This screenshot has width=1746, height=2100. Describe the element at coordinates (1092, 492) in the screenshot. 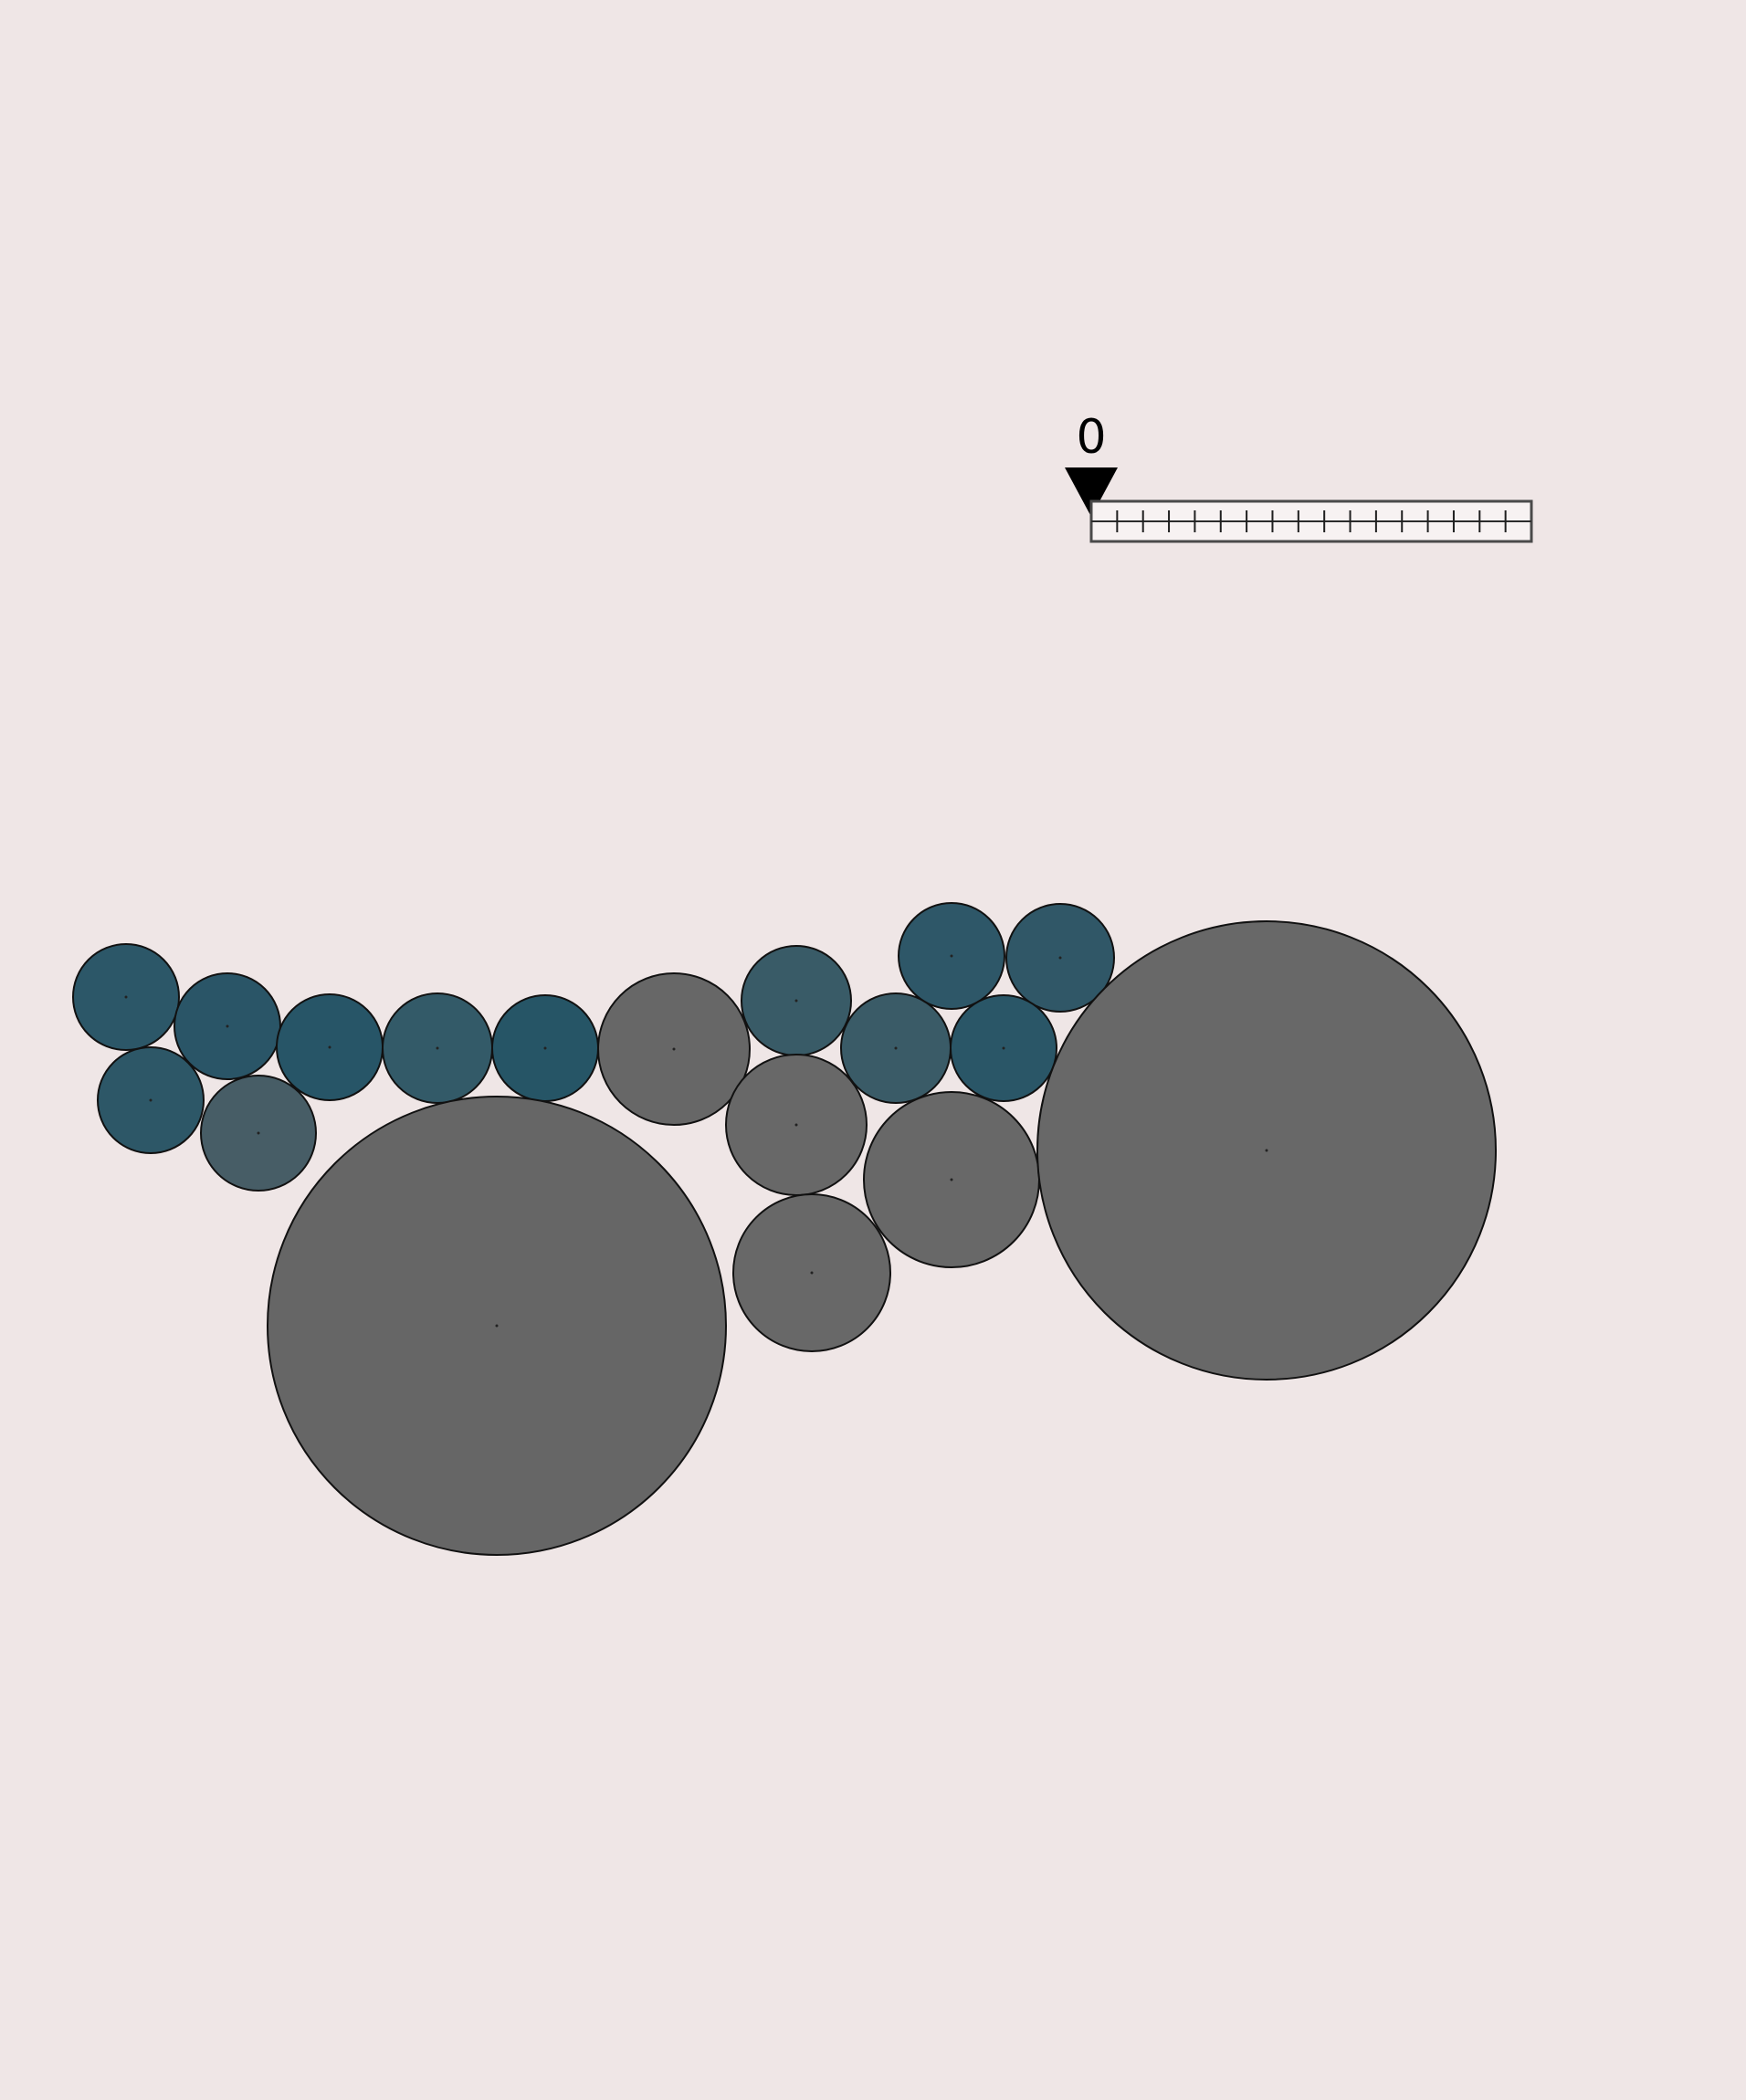

I see `down-triangle-icon` at that location.